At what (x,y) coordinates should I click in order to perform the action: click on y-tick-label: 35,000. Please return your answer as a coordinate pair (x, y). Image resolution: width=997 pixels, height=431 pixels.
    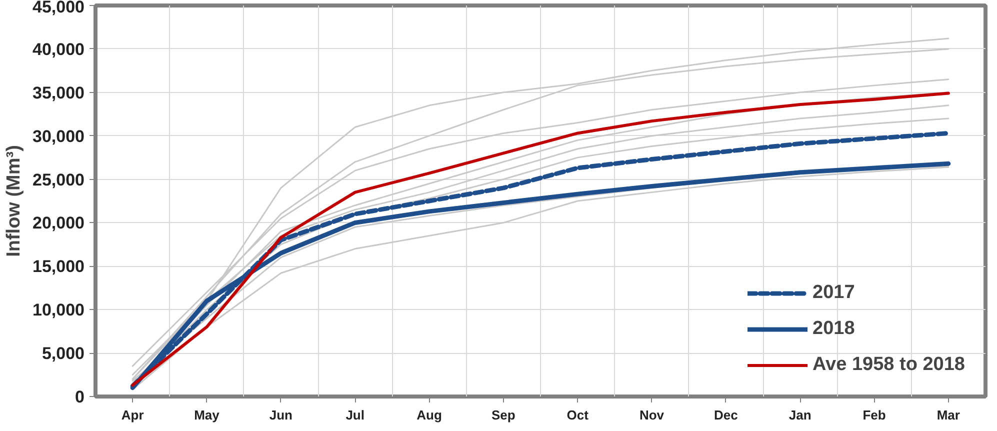
    Looking at the image, I should click on (58, 92).